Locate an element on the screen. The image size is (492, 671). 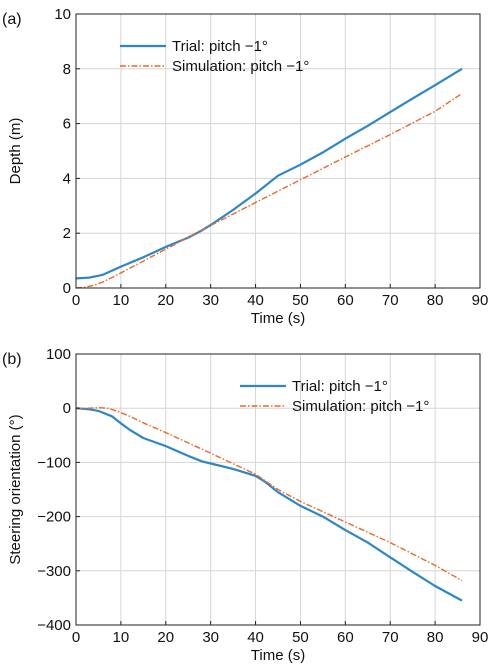
y-tick-label: −300 is located at coordinates (54, 571).